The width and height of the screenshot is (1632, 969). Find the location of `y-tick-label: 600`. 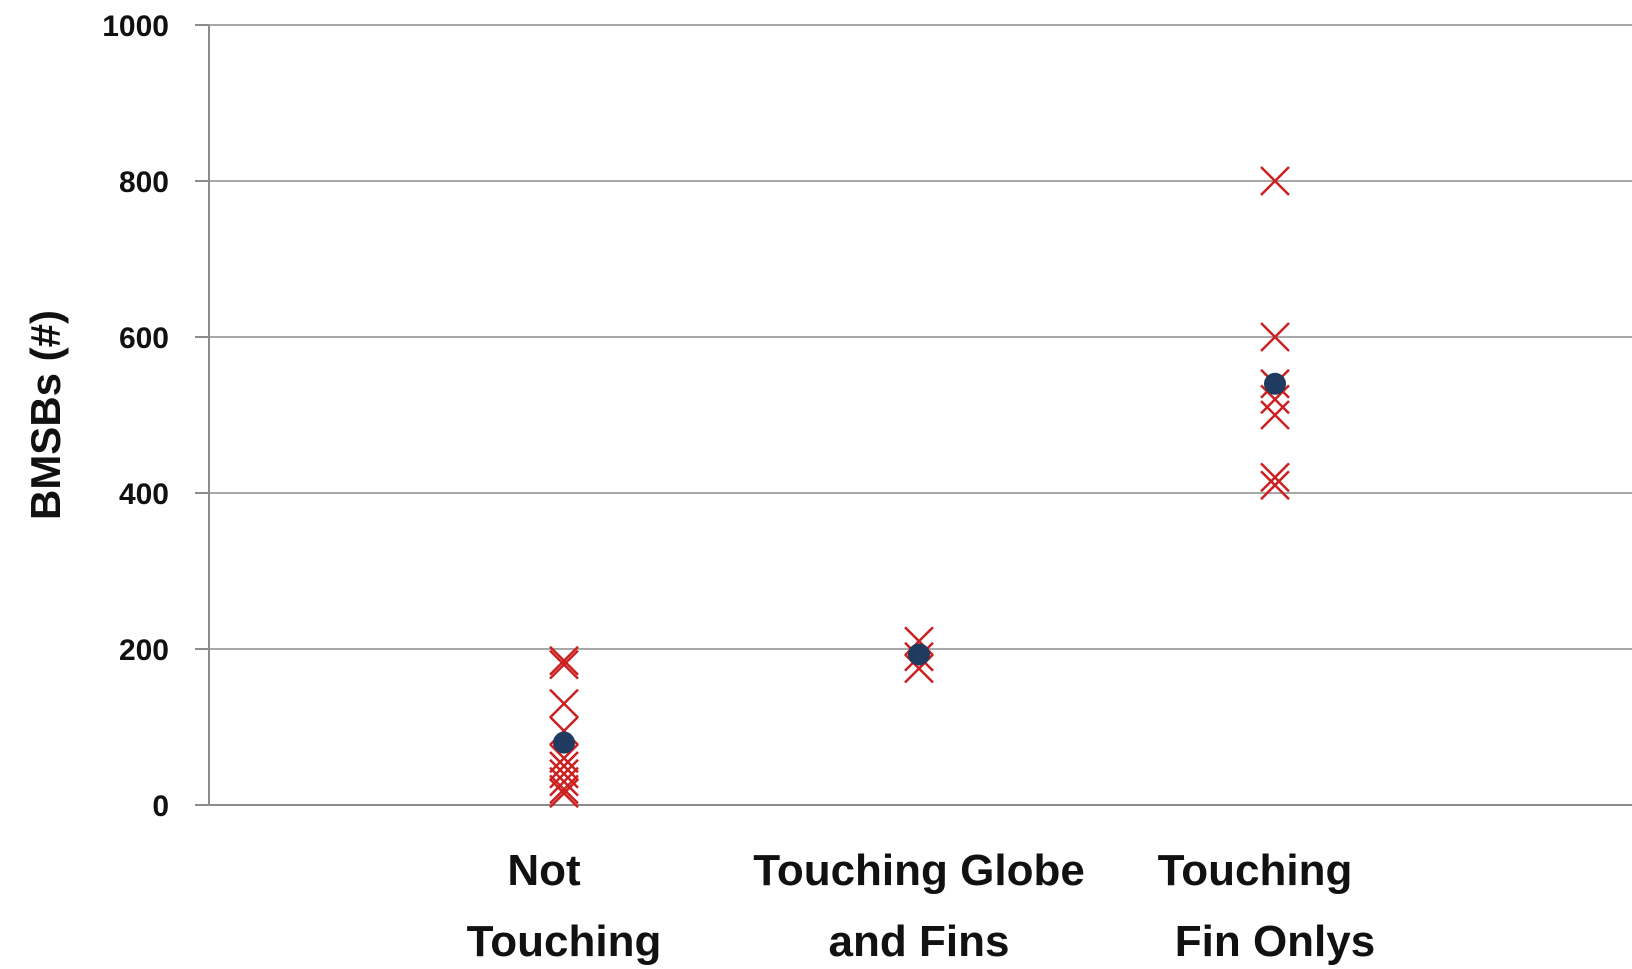

y-tick-label: 600 is located at coordinates (144, 338).